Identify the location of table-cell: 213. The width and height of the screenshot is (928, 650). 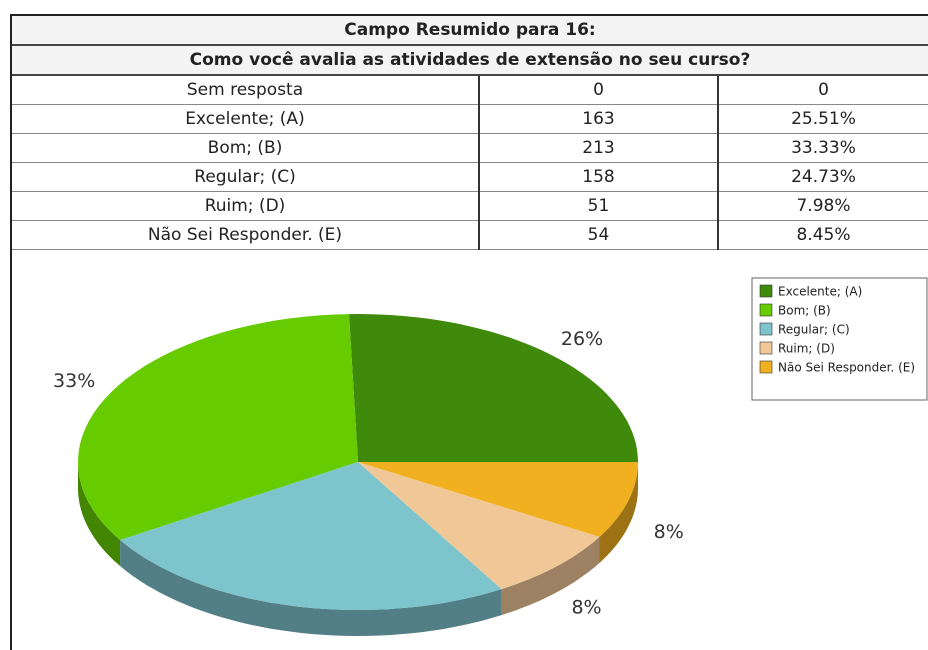
(598, 148).